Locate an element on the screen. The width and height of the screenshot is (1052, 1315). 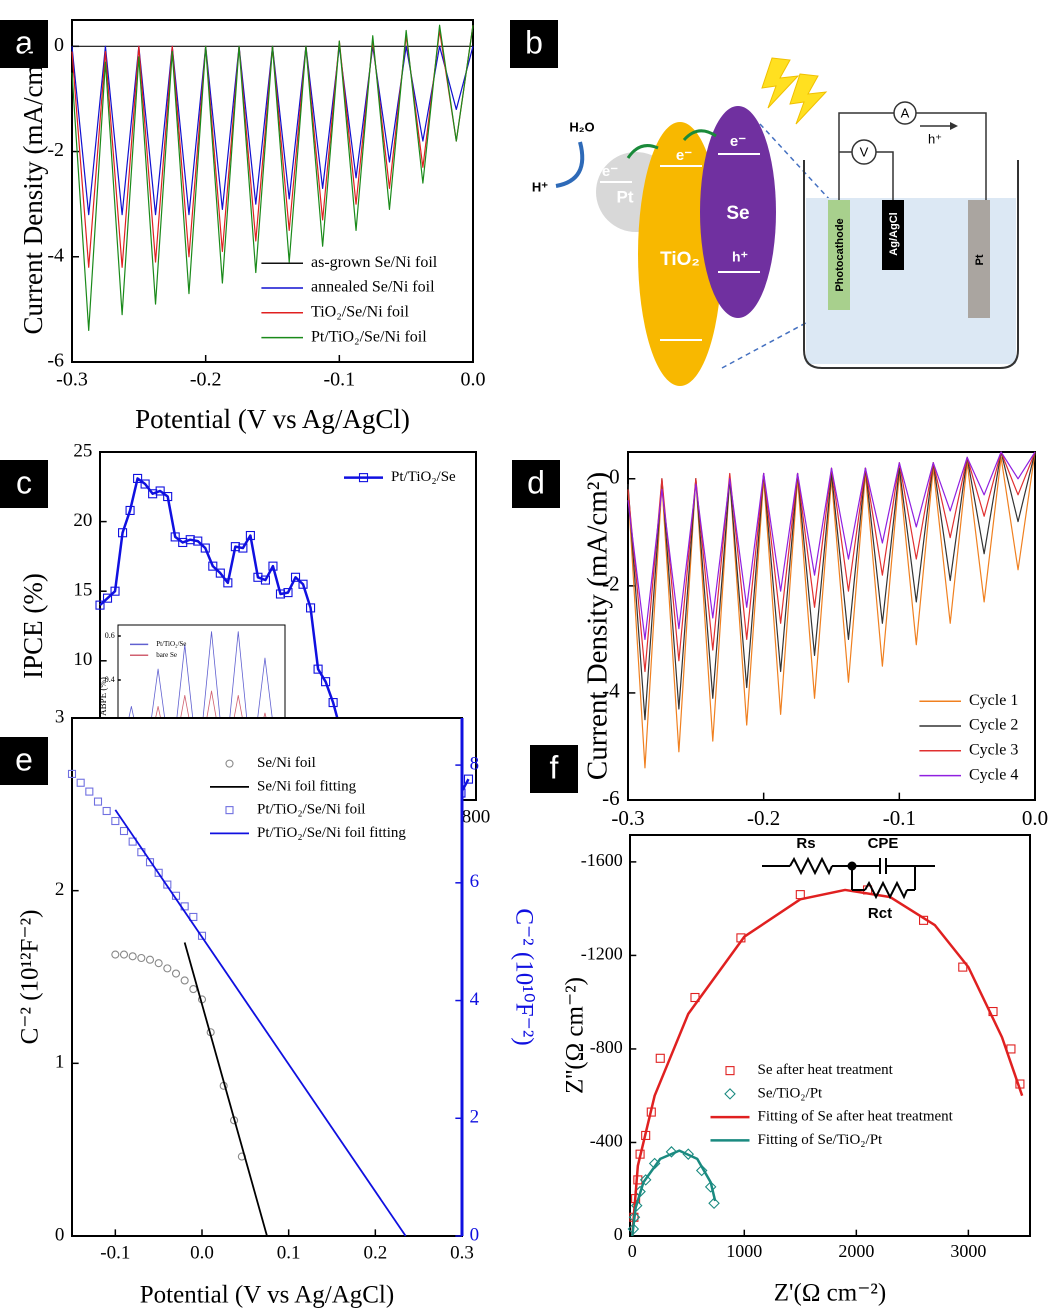
transfer-arrow is located at coordinates (699, 135).